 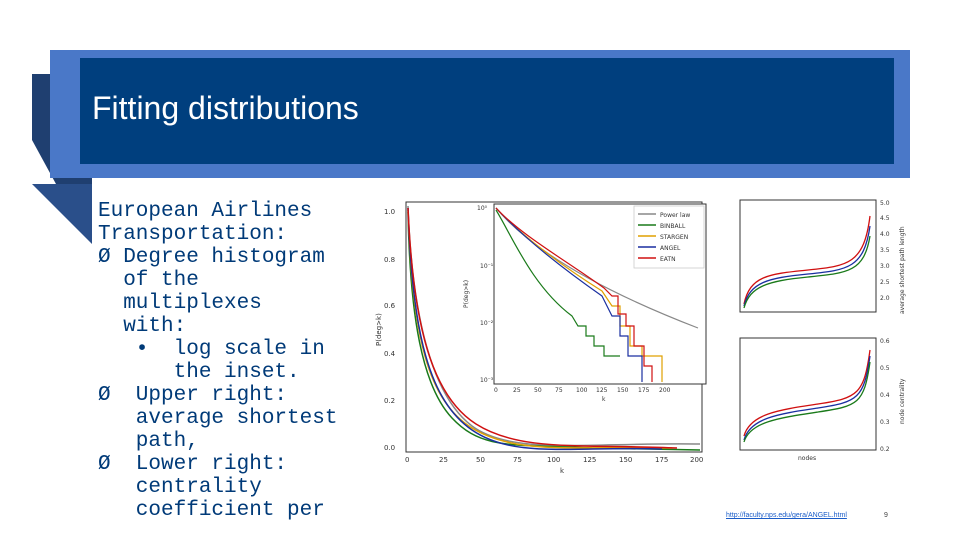 I want to click on inset-ytick: 10⁰, so click(x=482, y=208).